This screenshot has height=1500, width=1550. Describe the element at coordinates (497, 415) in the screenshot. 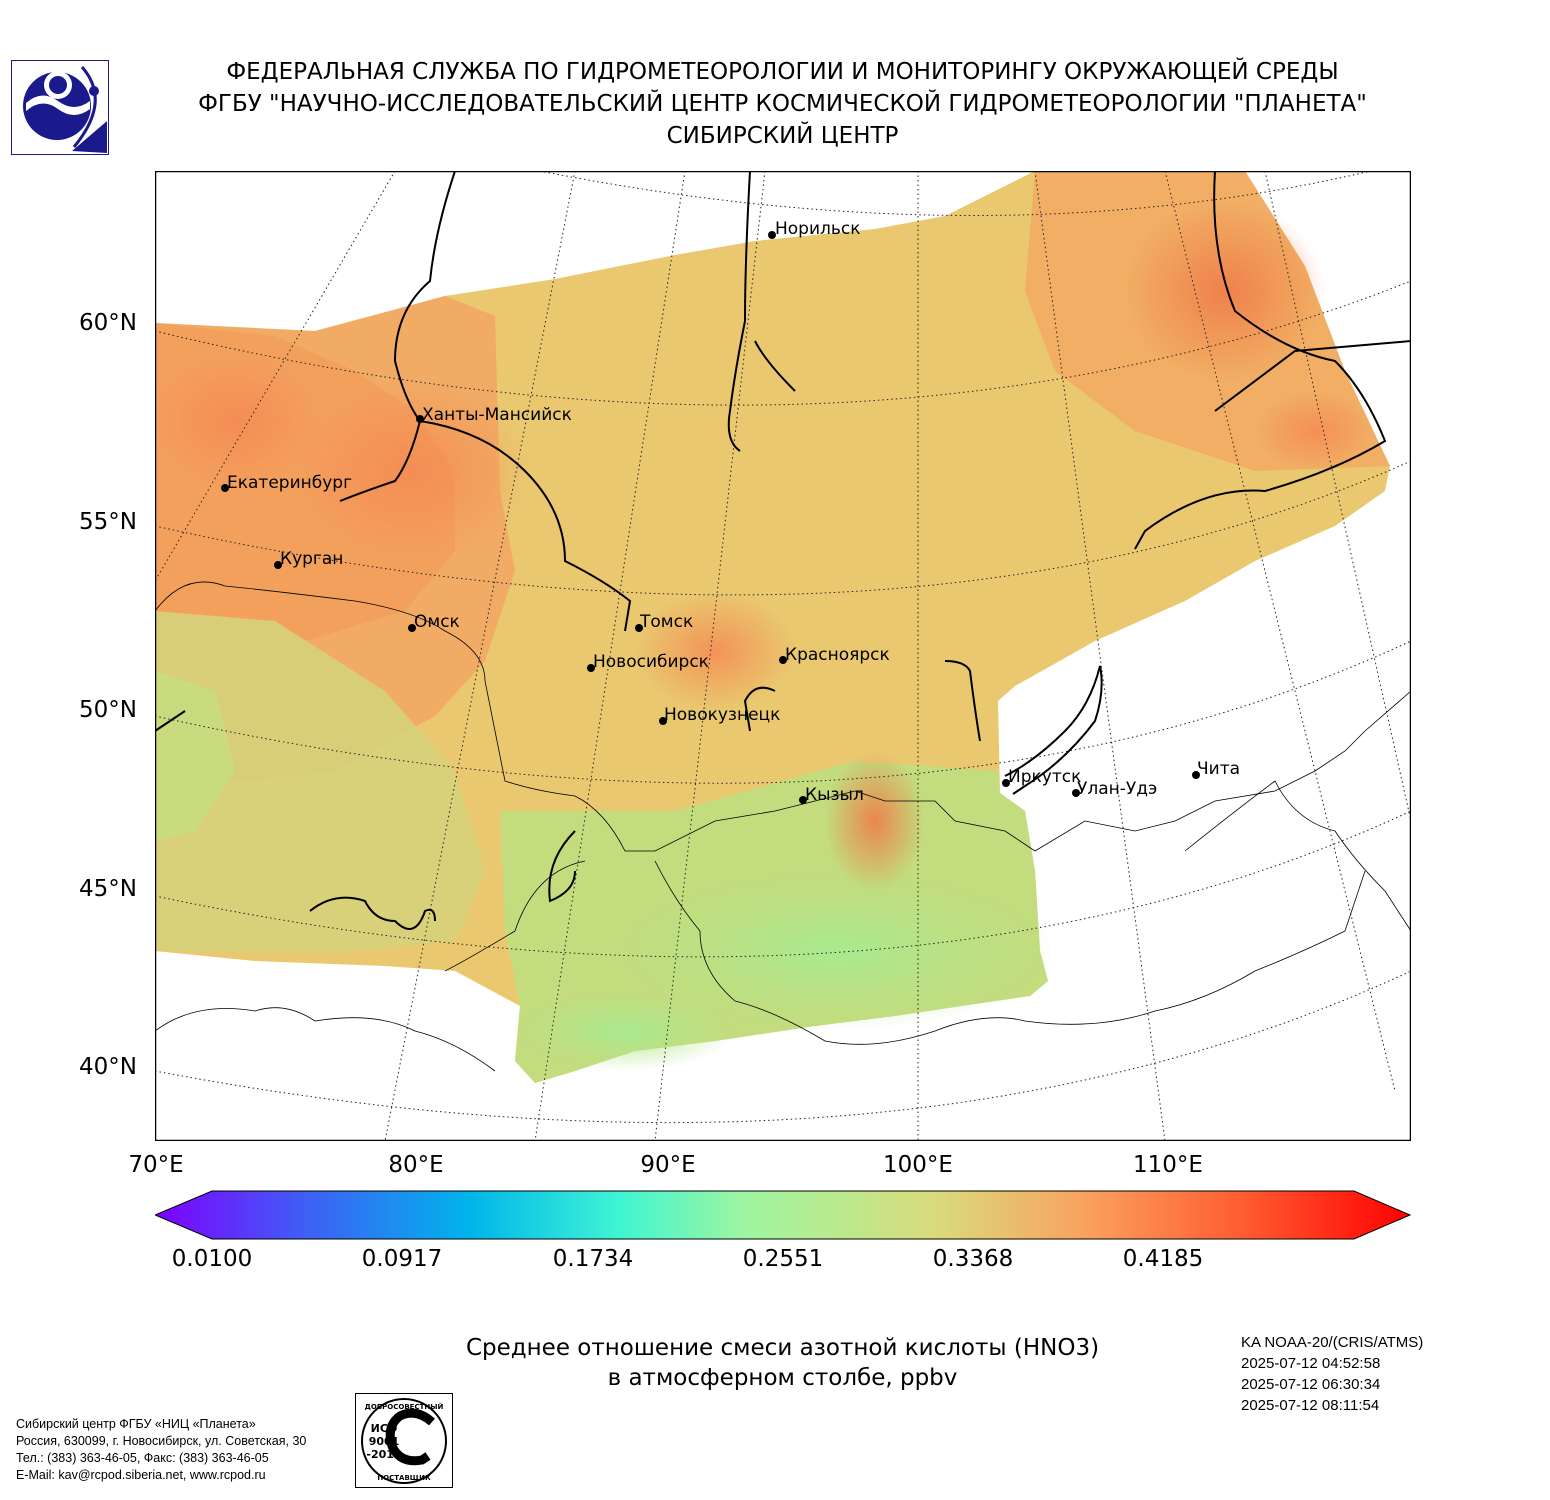

I see `city-label-khanty-mansiysk: Ханты-Мансийск` at that location.